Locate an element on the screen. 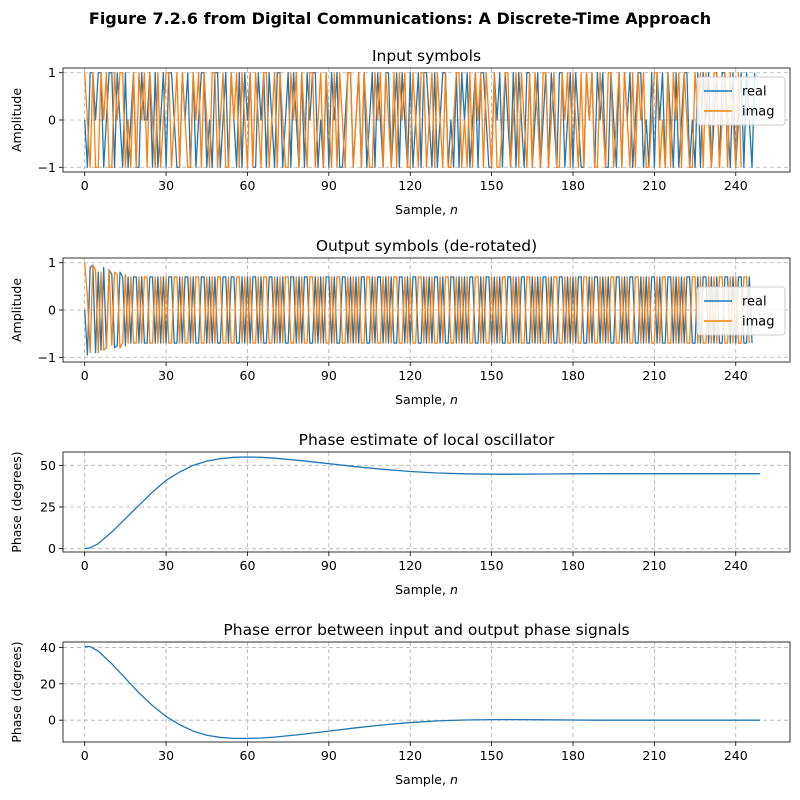  chart-title: Phase estimate of local oscillator is located at coordinates (427, 440).